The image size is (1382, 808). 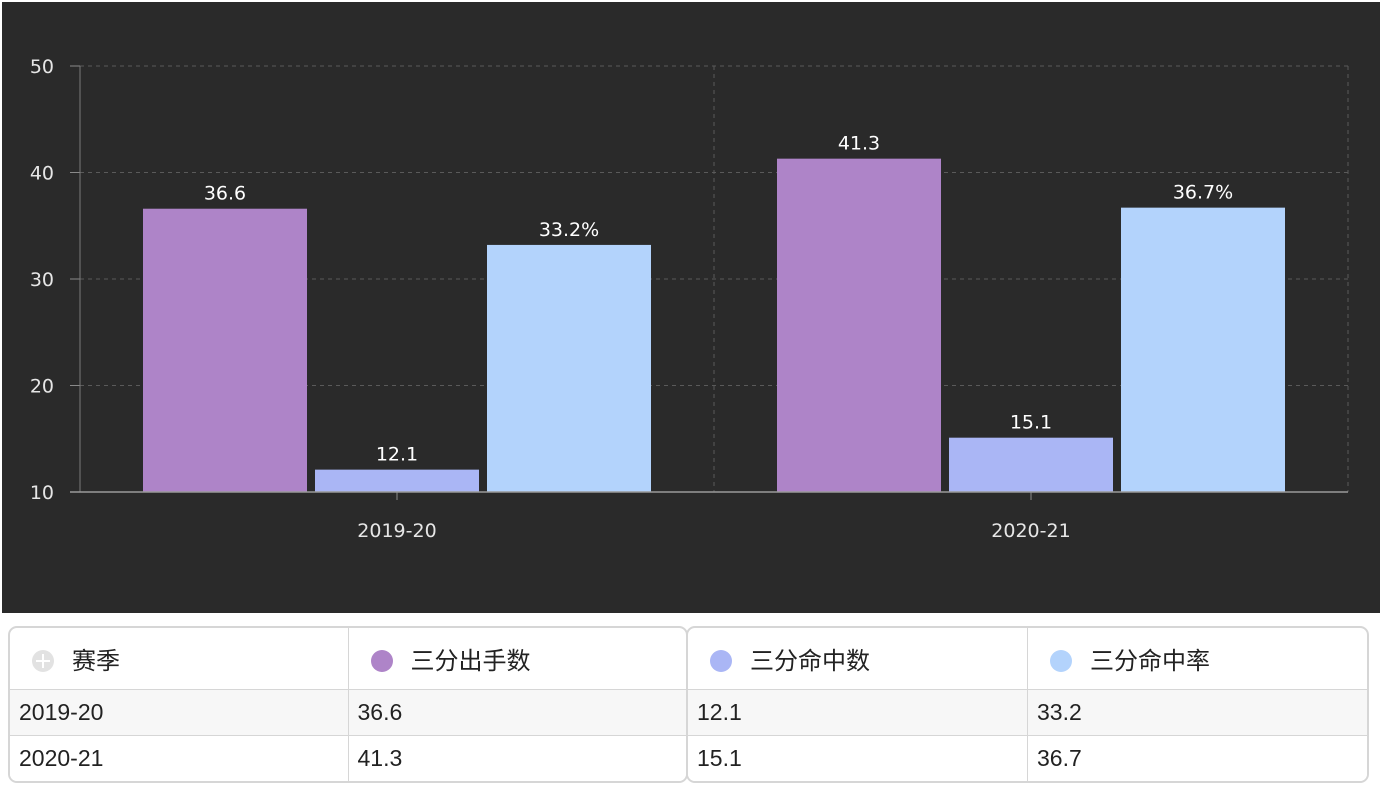 What do you see at coordinates (42, 387) in the screenshot?
I see `y-tick-label: 20` at bounding box center [42, 387].